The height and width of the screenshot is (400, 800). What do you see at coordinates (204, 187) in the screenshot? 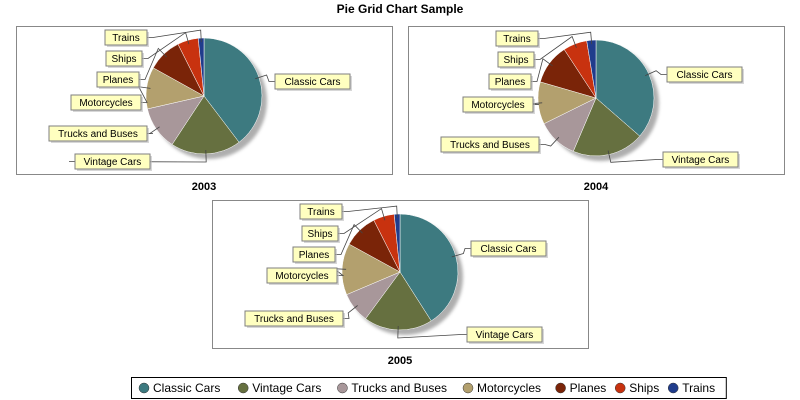
I see `panel-title: 2003` at bounding box center [204, 187].